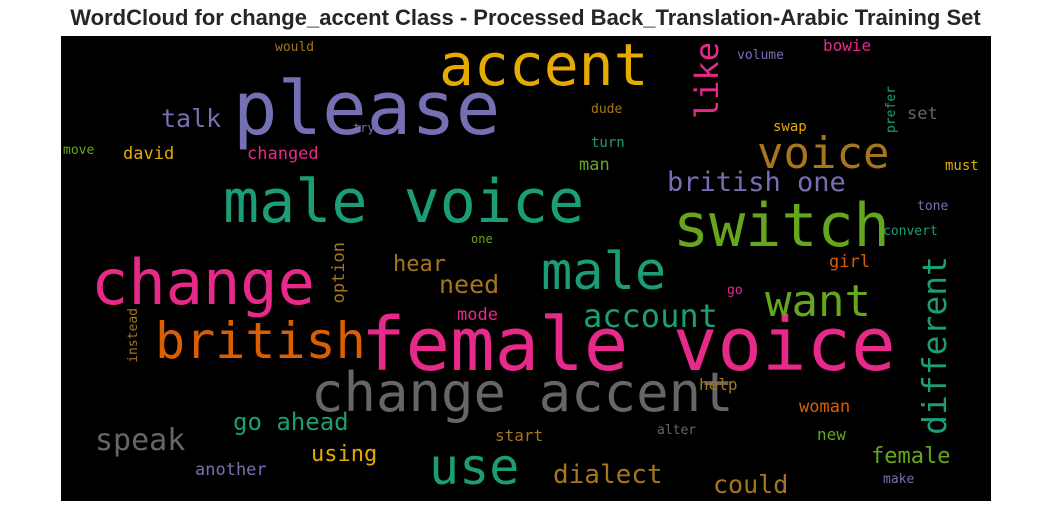 This screenshot has width=1051, height=511. What do you see at coordinates (922, 114) in the screenshot?
I see `word-set: set` at bounding box center [922, 114].